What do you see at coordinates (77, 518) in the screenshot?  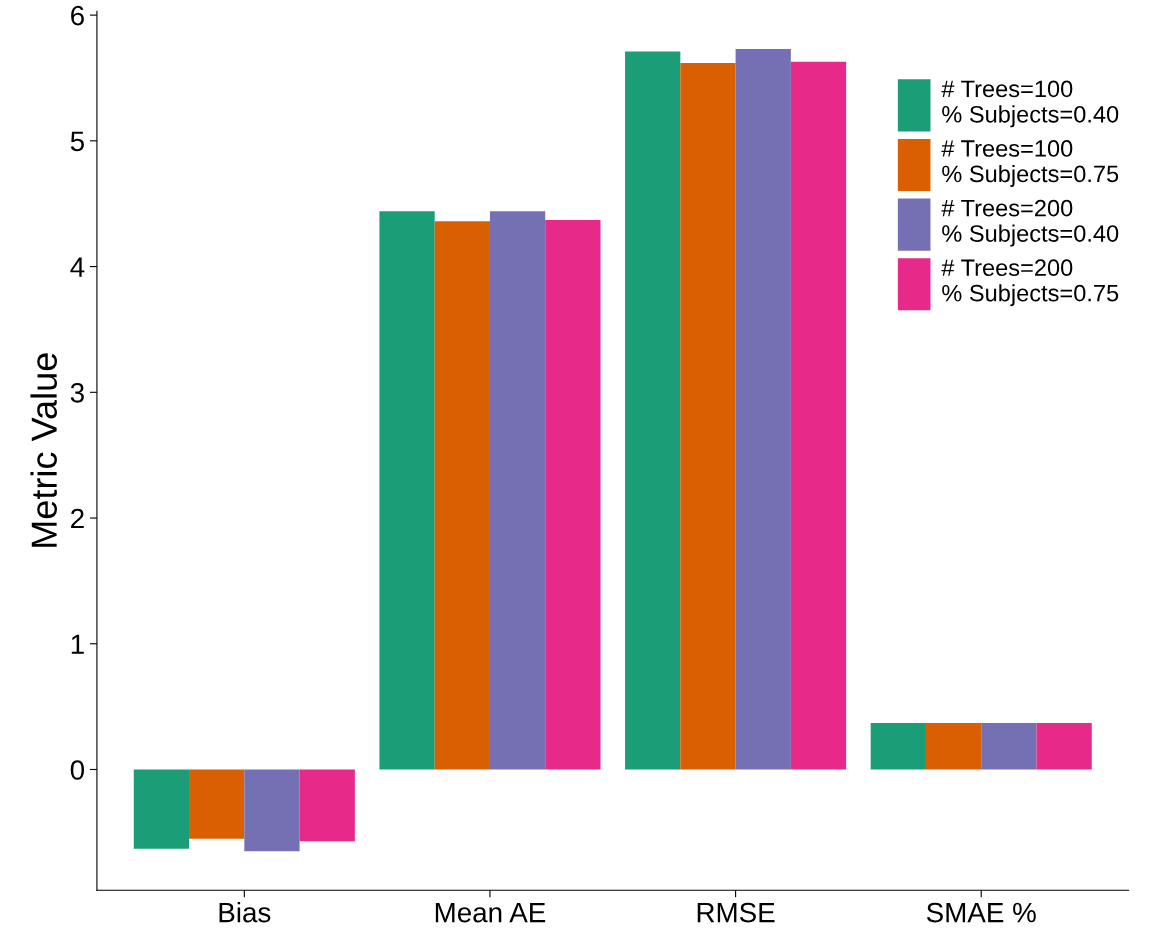 I see `y-tick-label: 2` at bounding box center [77, 518].